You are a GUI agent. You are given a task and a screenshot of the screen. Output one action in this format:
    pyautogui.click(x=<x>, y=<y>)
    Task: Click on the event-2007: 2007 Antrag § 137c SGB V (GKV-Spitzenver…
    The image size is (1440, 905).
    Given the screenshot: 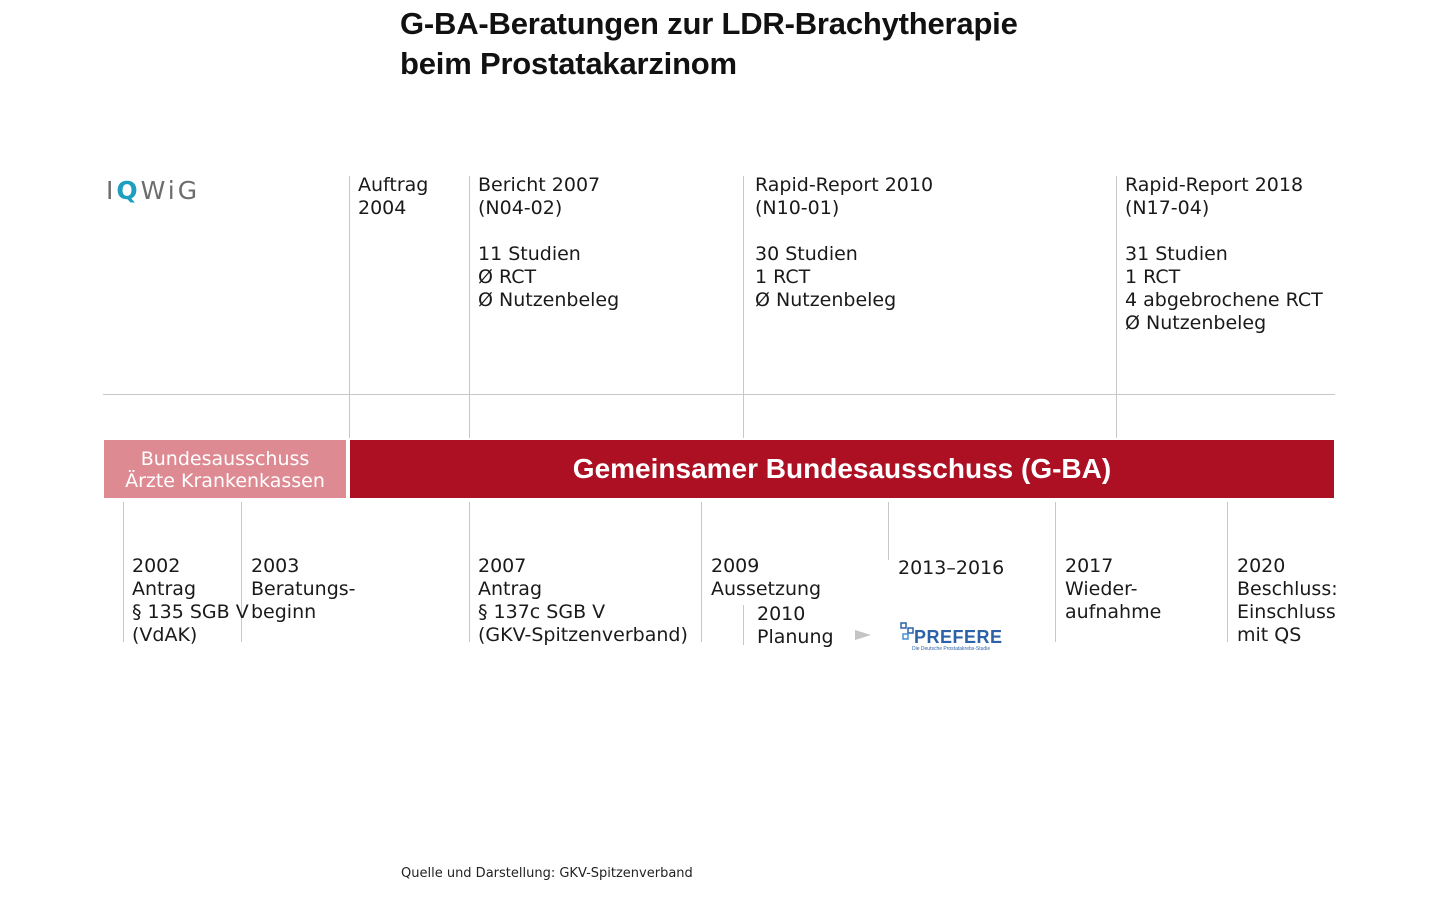 What is the action you would take?
    pyautogui.click(x=583, y=601)
    